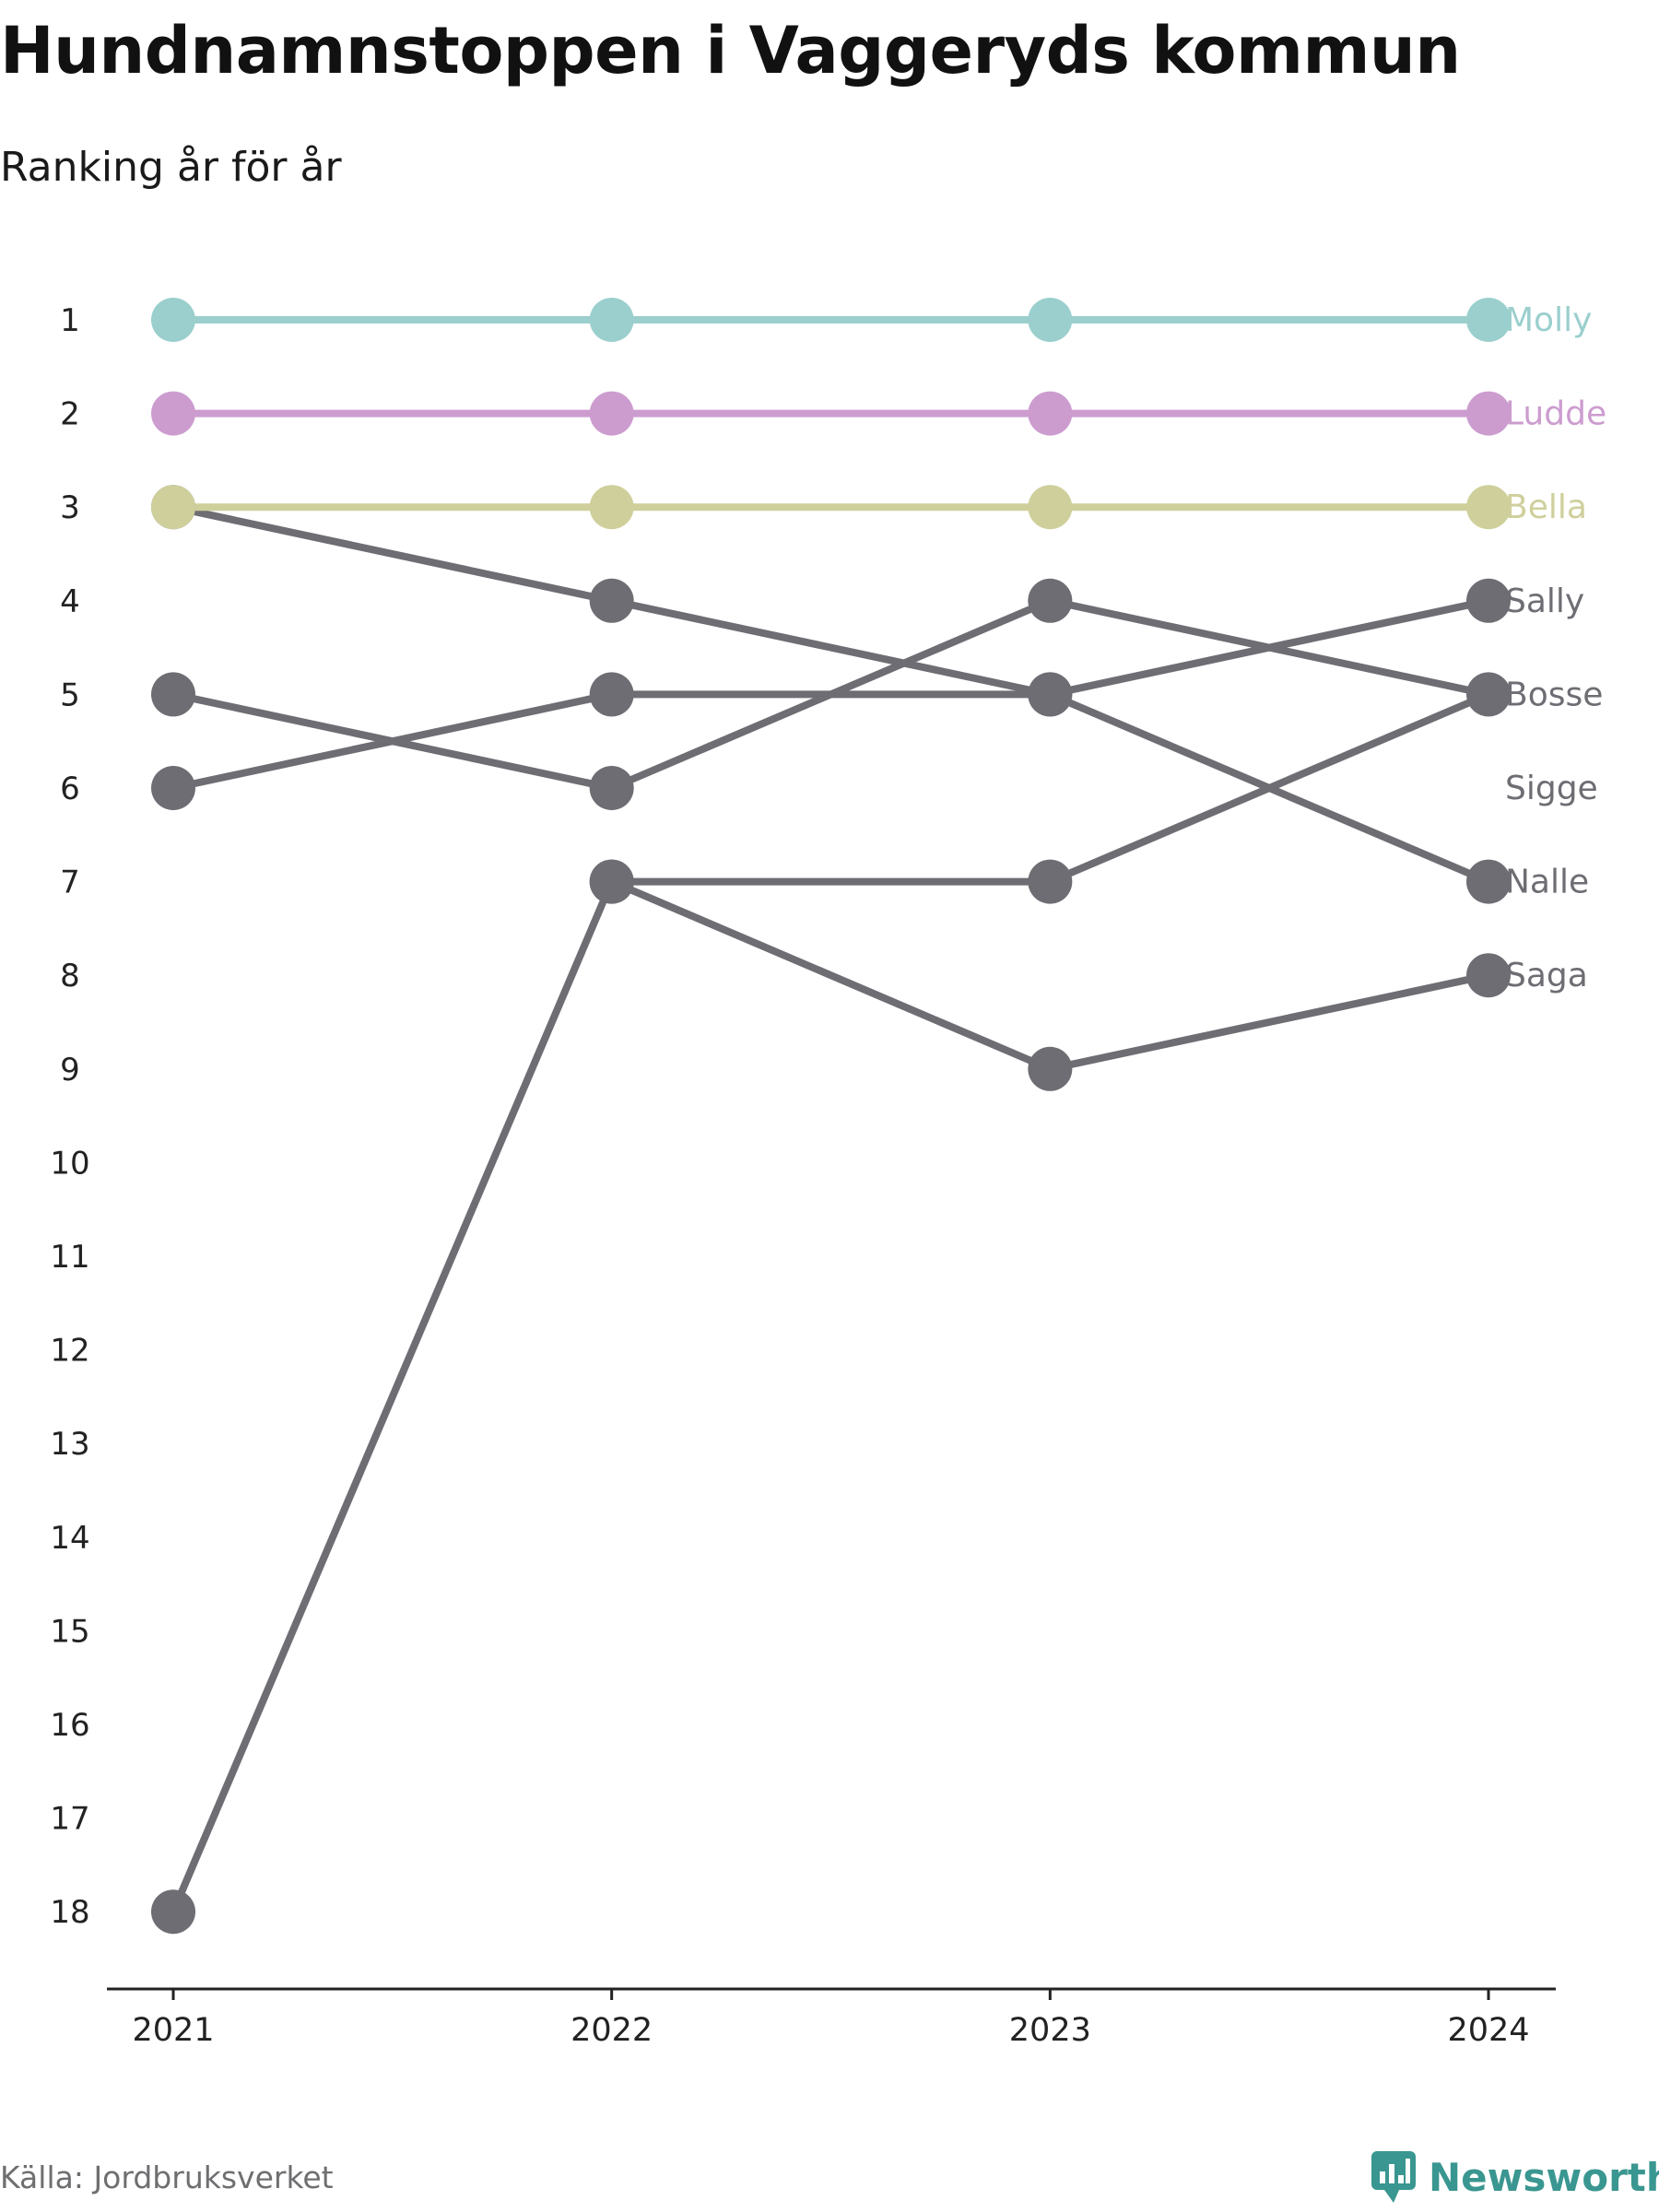 The width and height of the screenshot is (1659, 2212). Describe the element at coordinates (70, 414) in the screenshot. I see `y-tick-label: 2` at that location.